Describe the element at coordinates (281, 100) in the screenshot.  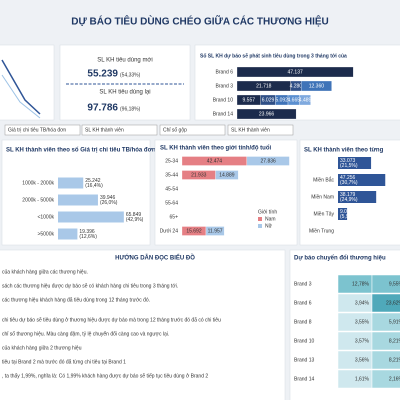
I see `value-label: 5.092` at that location.